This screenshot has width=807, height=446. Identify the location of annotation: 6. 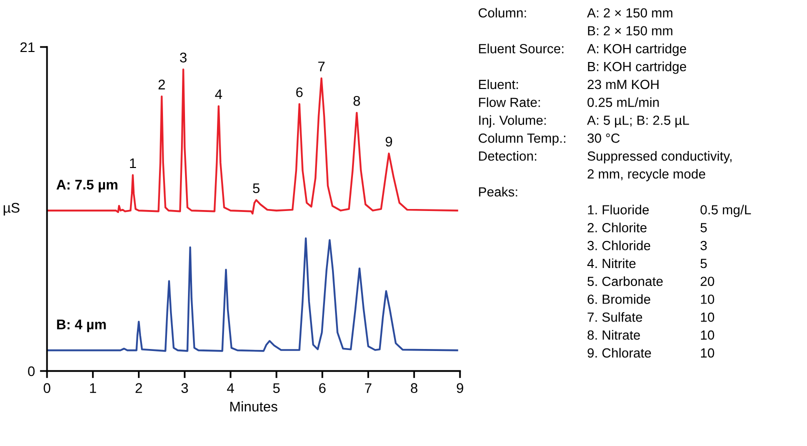
(299, 92).